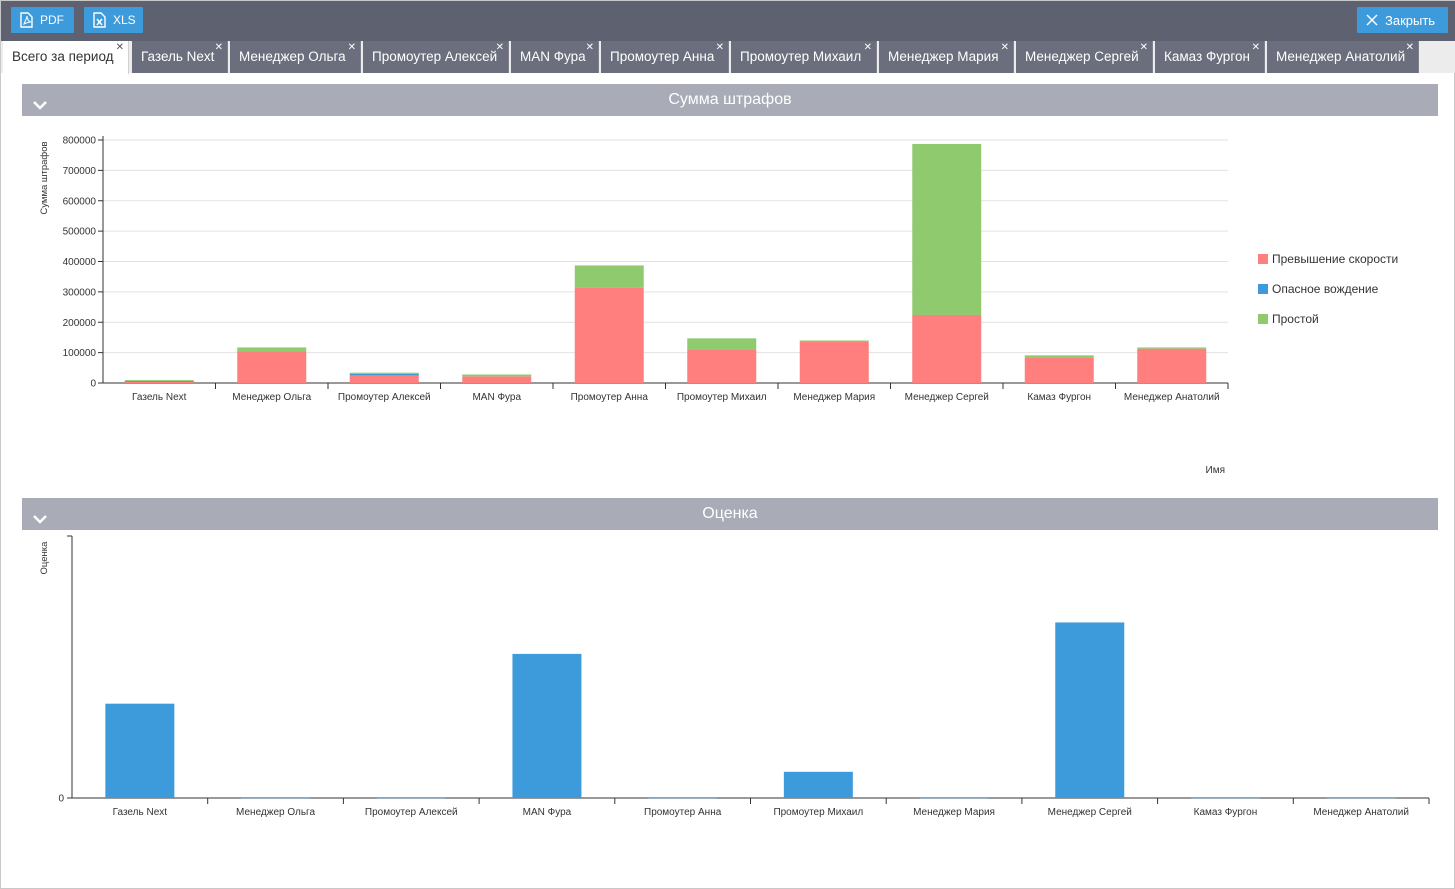  Describe the element at coordinates (801, 56) in the screenshot. I see `tab-label: Промоутер Михаил` at that location.